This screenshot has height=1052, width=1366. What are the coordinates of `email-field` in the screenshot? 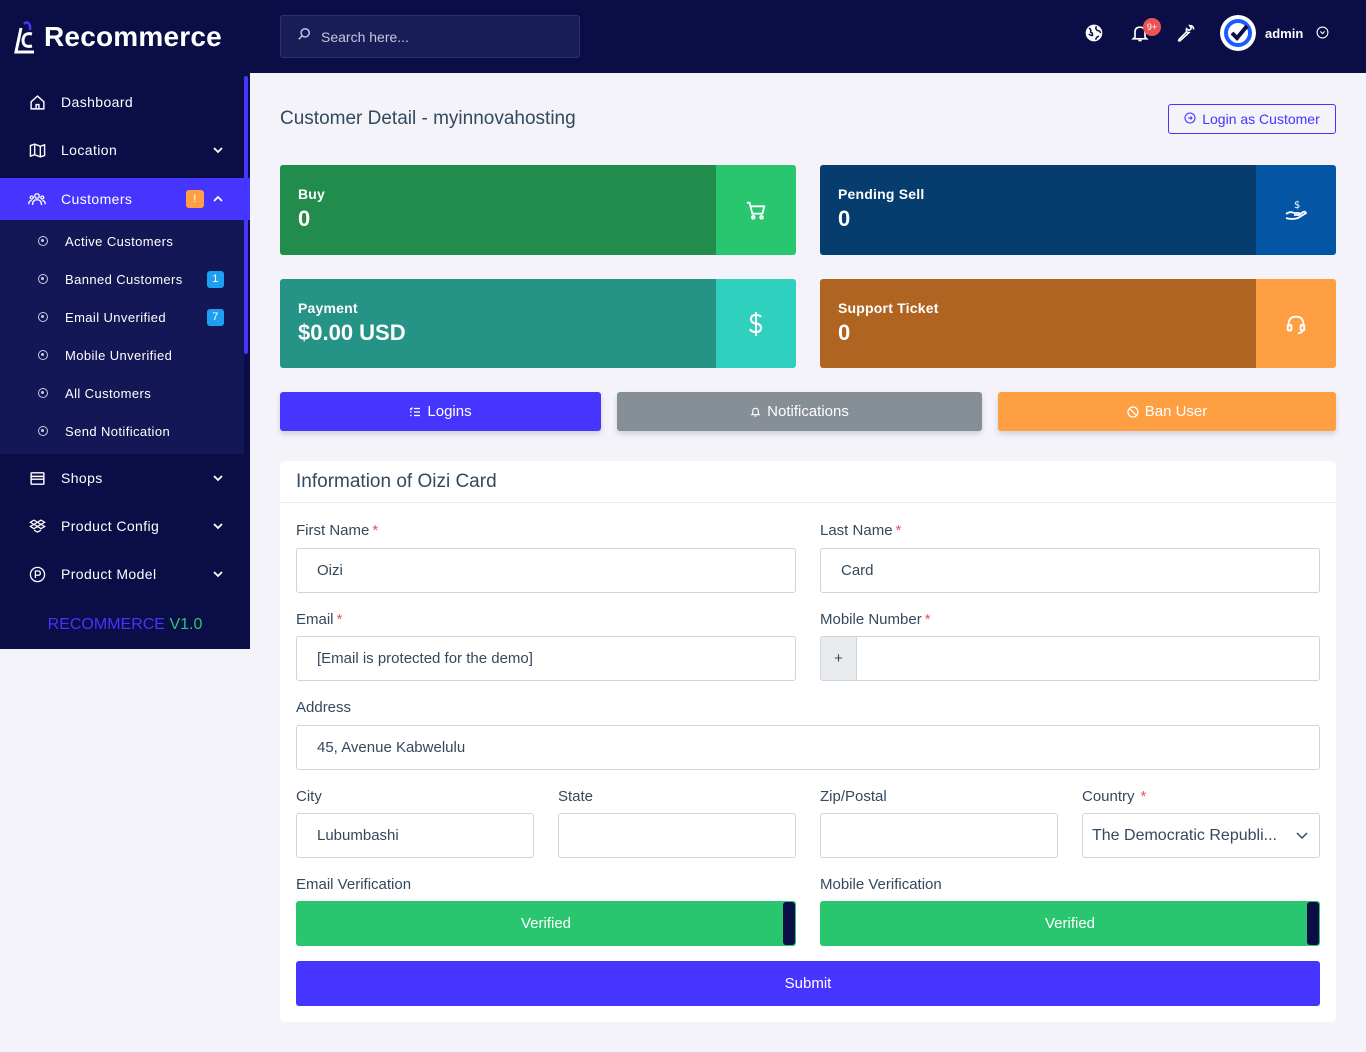 It's located at (546, 658).